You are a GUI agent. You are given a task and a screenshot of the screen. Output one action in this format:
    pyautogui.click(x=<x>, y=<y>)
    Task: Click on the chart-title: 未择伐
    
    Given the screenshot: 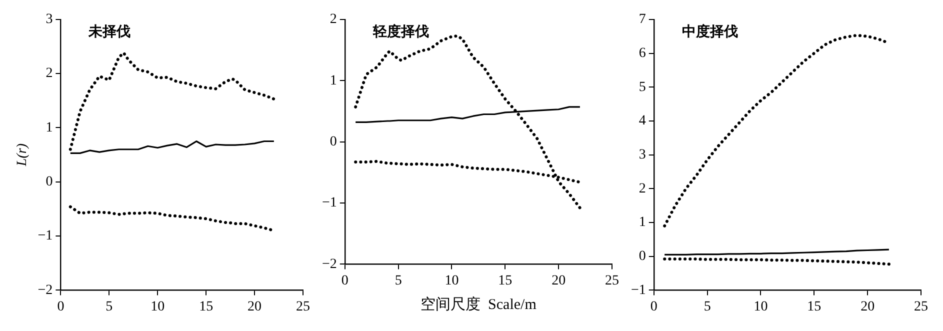 What is the action you would take?
    pyautogui.click(x=109, y=32)
    